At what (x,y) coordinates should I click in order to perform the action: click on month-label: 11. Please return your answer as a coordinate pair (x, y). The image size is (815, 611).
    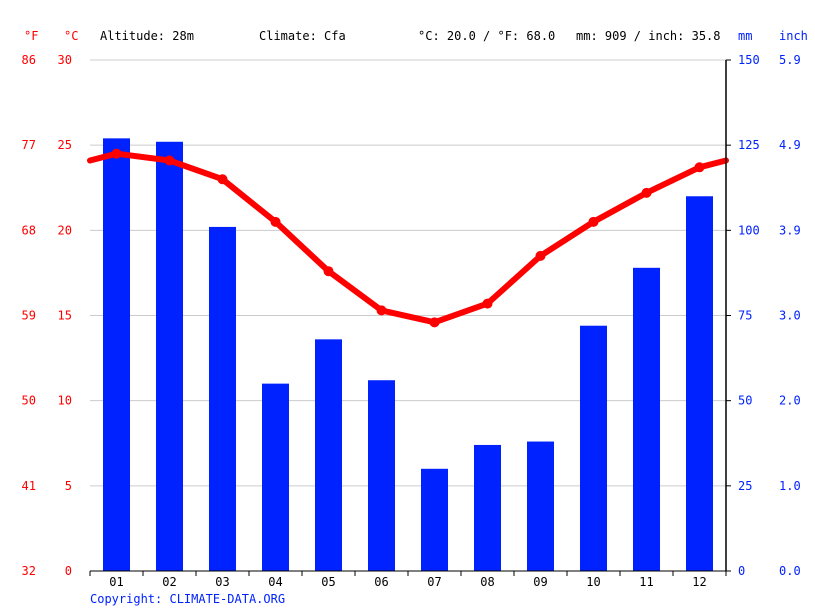
    Looking at the image, I should click on (646, 582).